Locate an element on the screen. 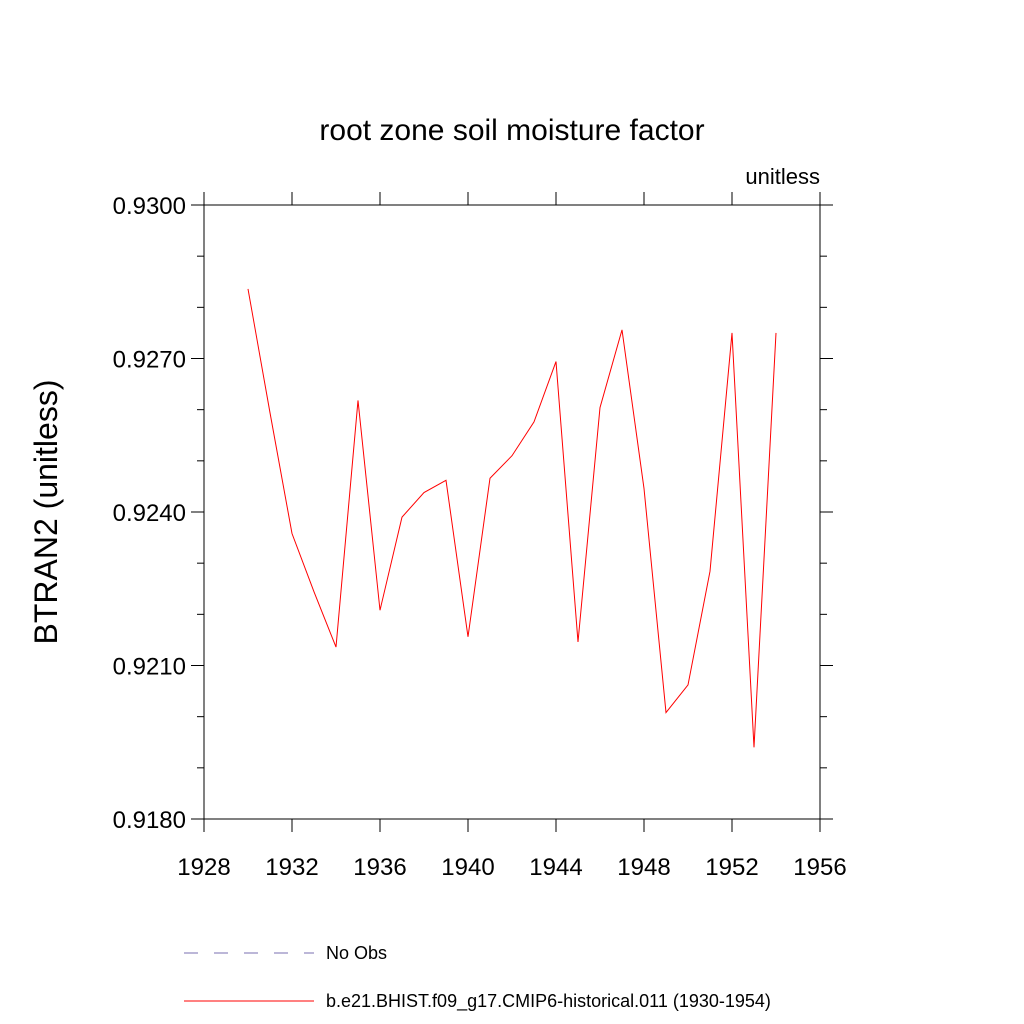 The width and height of the screenshot is (1024, 1024). units-label: unitless is located at coordinates (782, 176).